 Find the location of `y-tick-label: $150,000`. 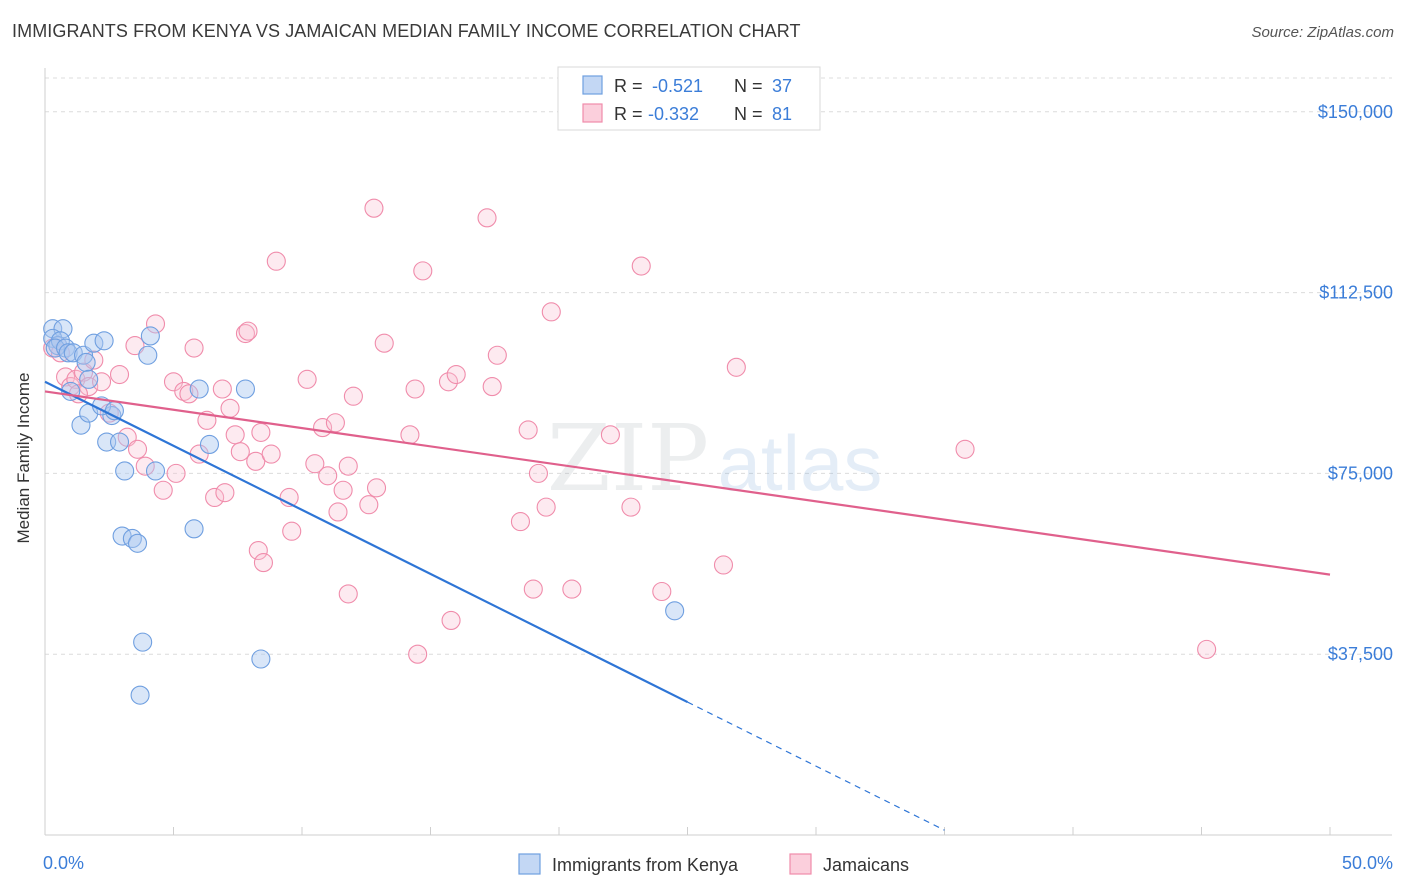

y-tick-label: $150,000 is located at coordinates (1355, 112).